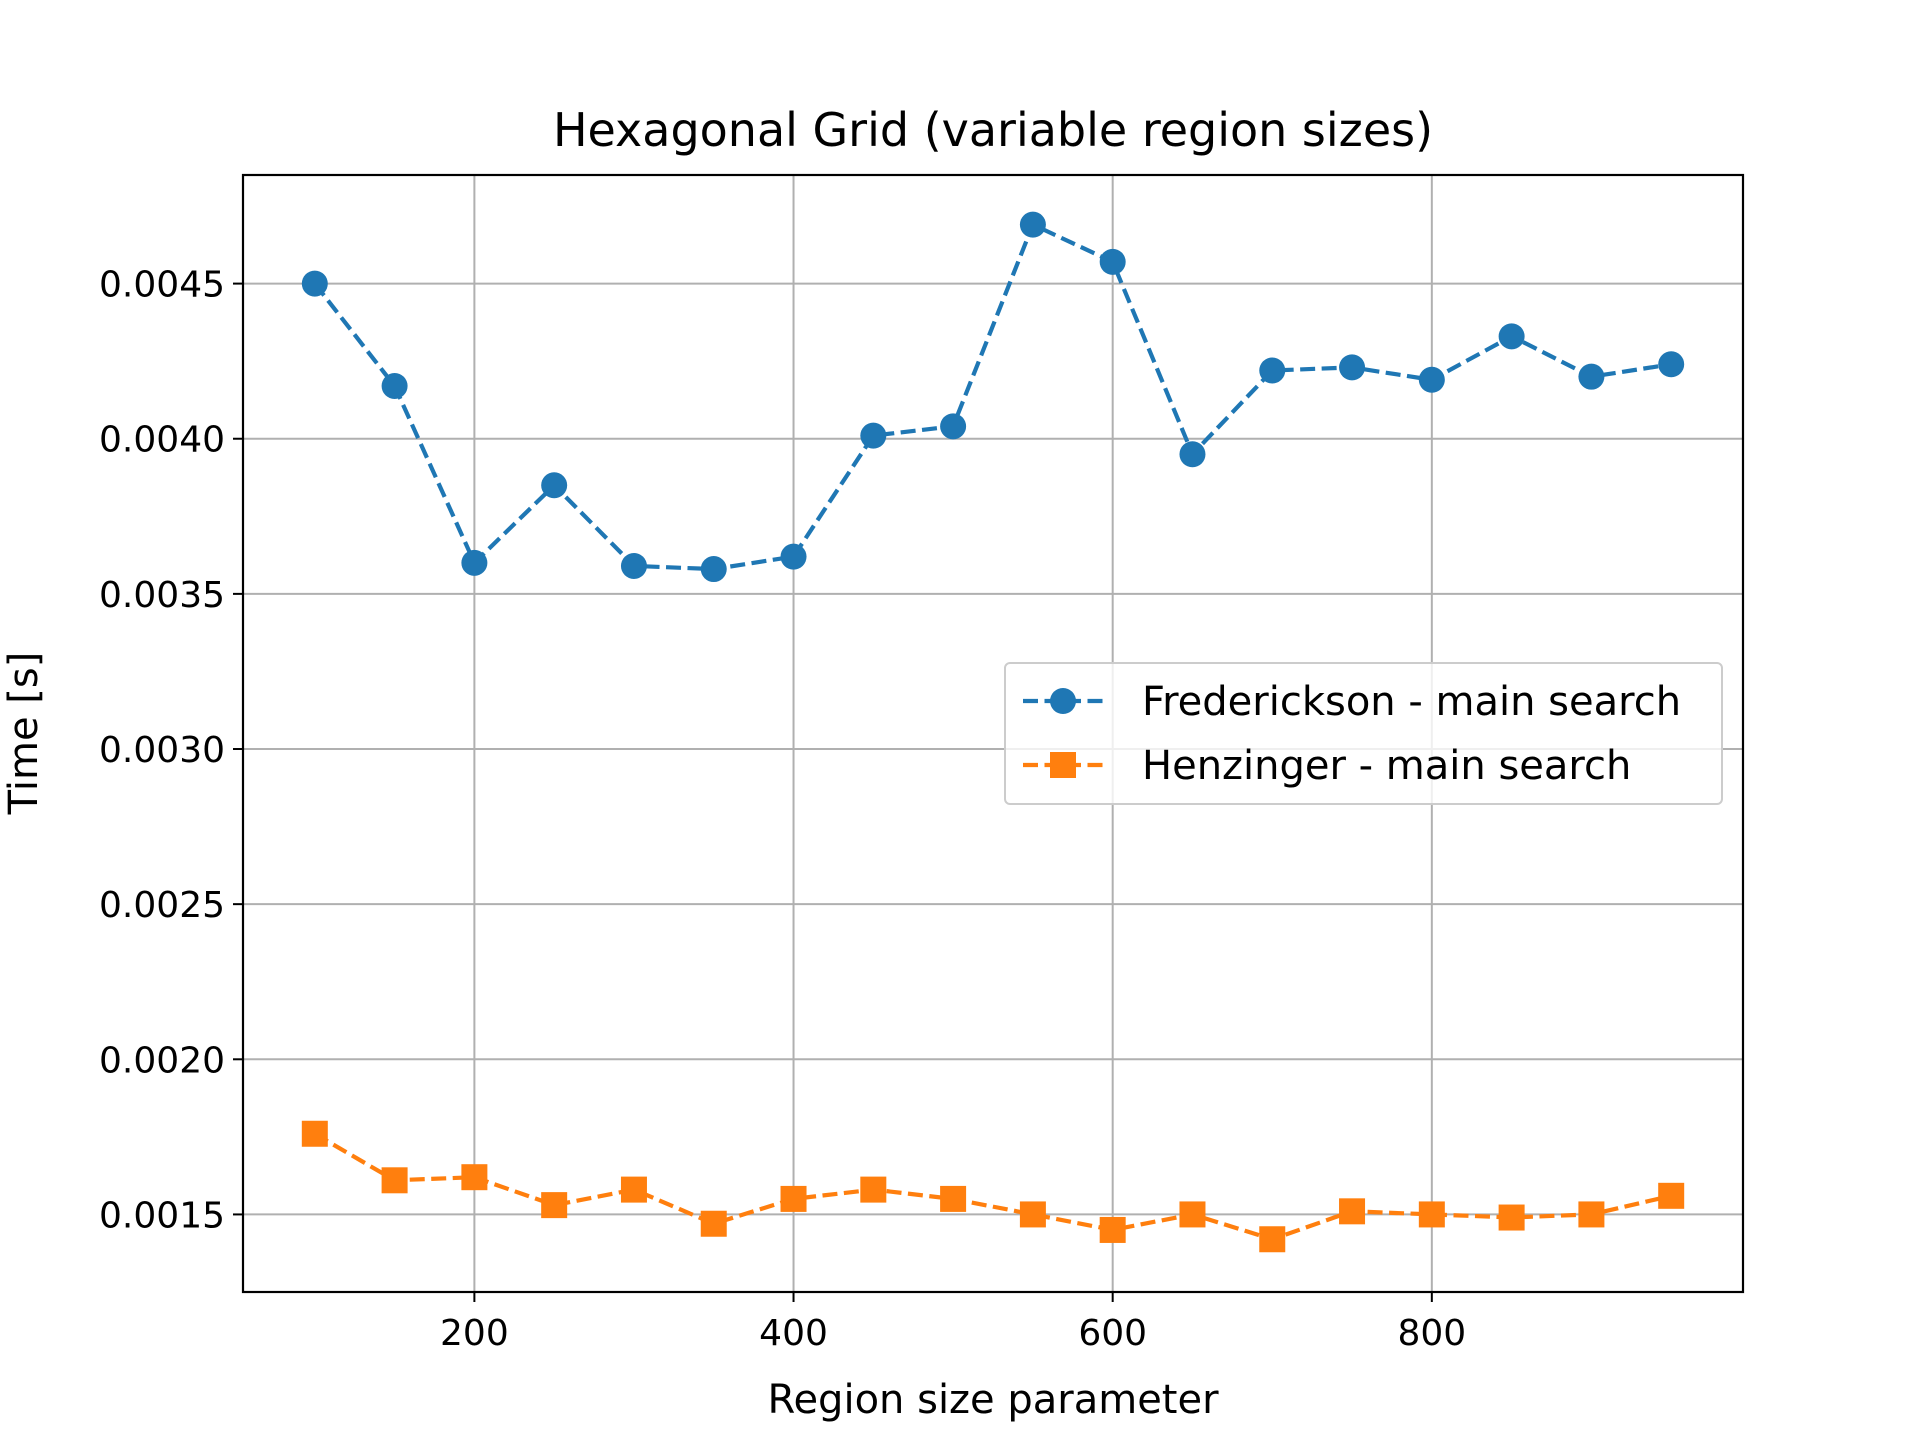  What do you see at coordinates (953, 1323) in the screenshot?
I see `x-axis: 200 400 600 800` at bounding box center [953, 1323].